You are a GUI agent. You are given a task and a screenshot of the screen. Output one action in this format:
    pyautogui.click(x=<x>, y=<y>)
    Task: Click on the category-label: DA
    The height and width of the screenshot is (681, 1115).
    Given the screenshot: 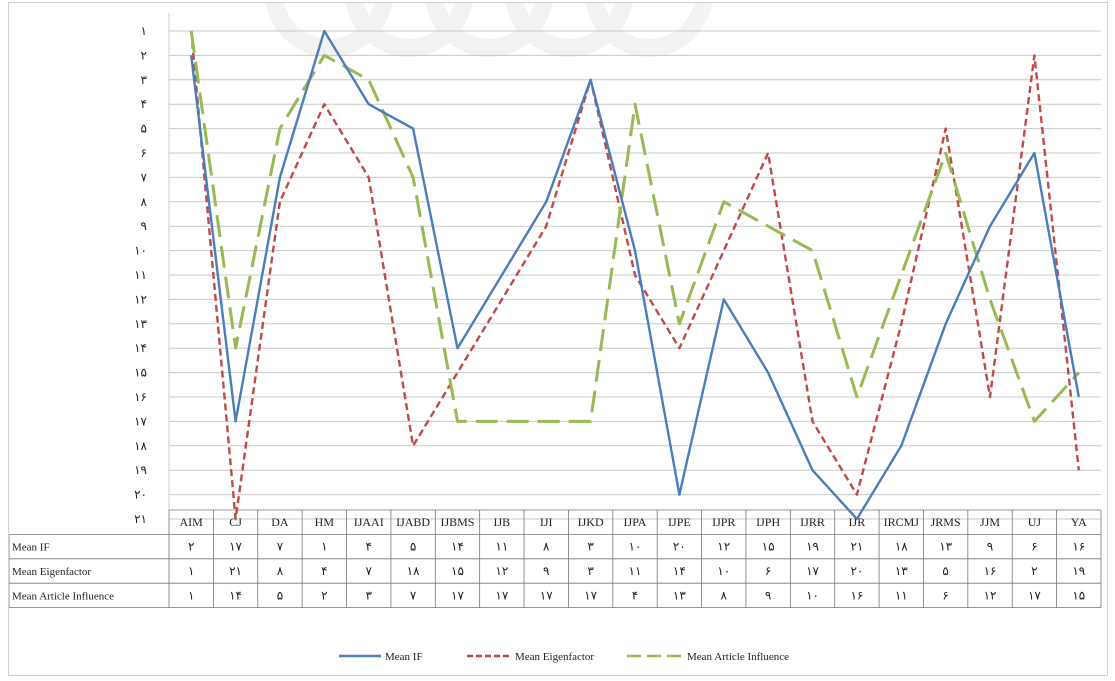 What is the action you would take?
    pyautogui.click(x=280, y=522)
    